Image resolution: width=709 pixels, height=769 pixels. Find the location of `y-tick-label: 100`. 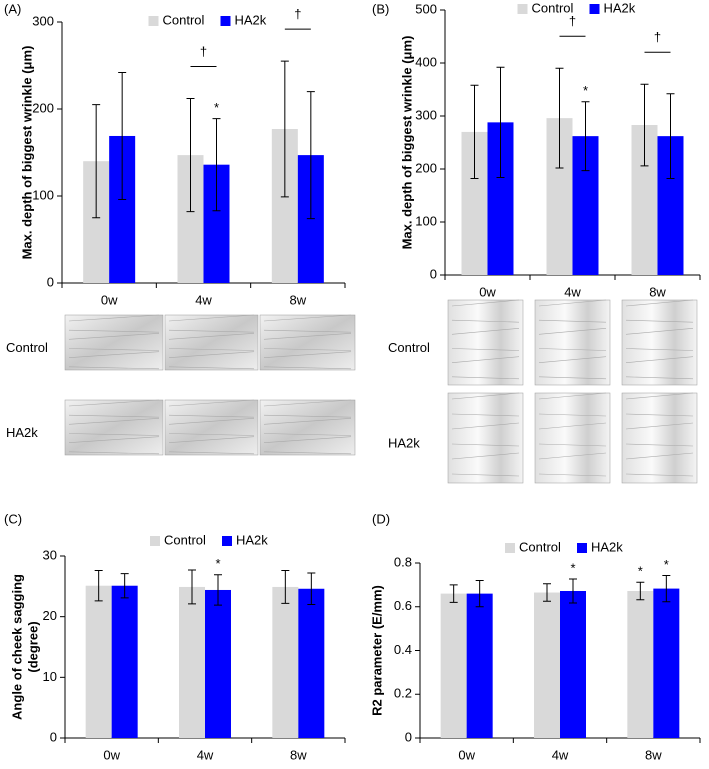

y-tick-label: 100 is located at coordinates (43, 194).